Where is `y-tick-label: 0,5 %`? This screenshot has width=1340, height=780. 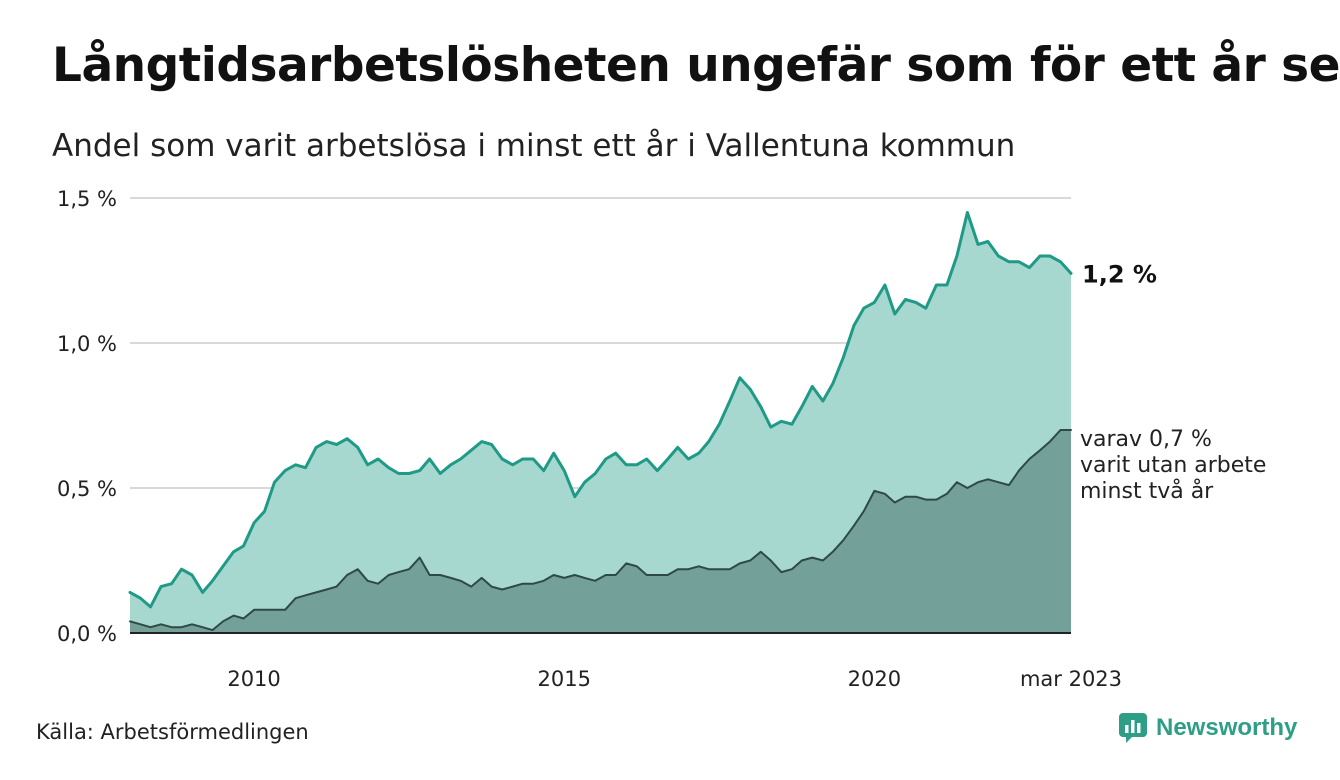 y-tick-label: 0,5 % is located at coordinates (87, 489).